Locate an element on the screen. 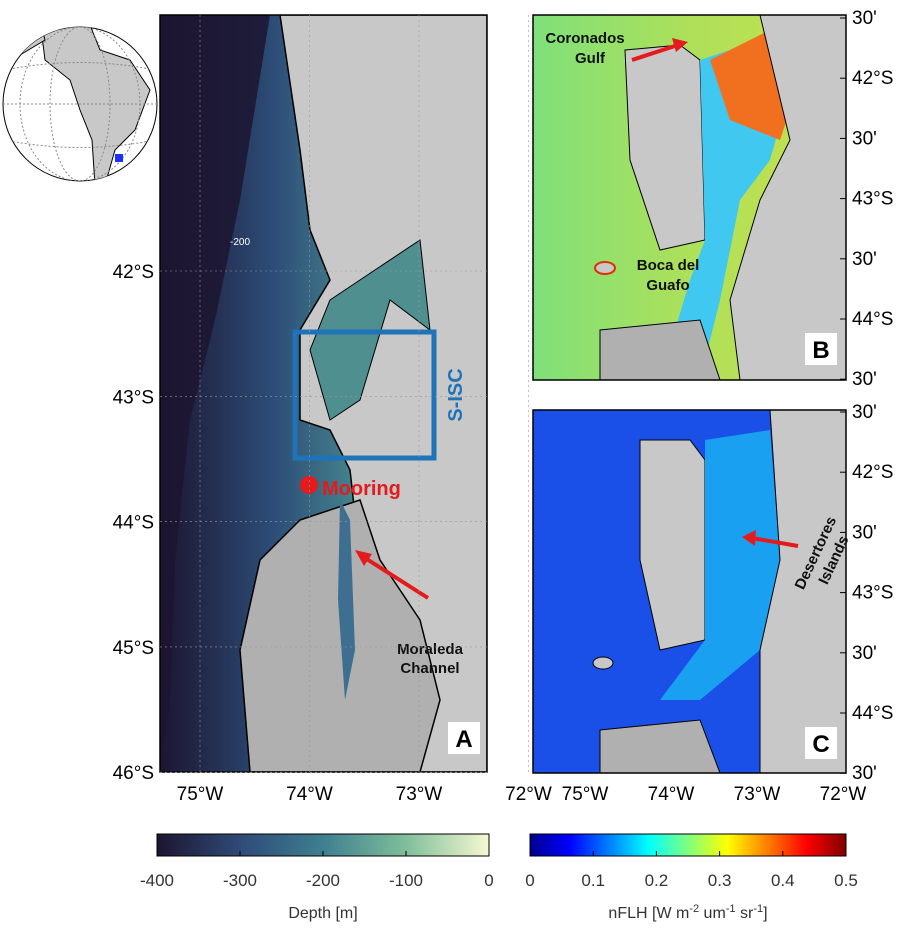 This screenshot has height=932, width=921. contour-label: -200 is located at coordinates (240, 242).